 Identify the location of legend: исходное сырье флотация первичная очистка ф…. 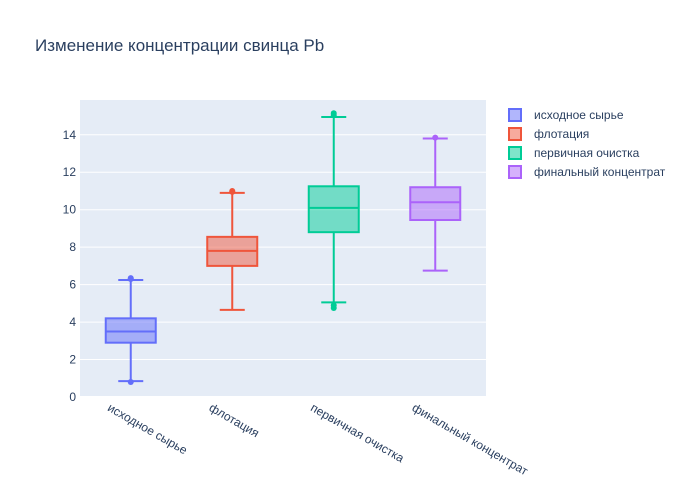
(587, 143).